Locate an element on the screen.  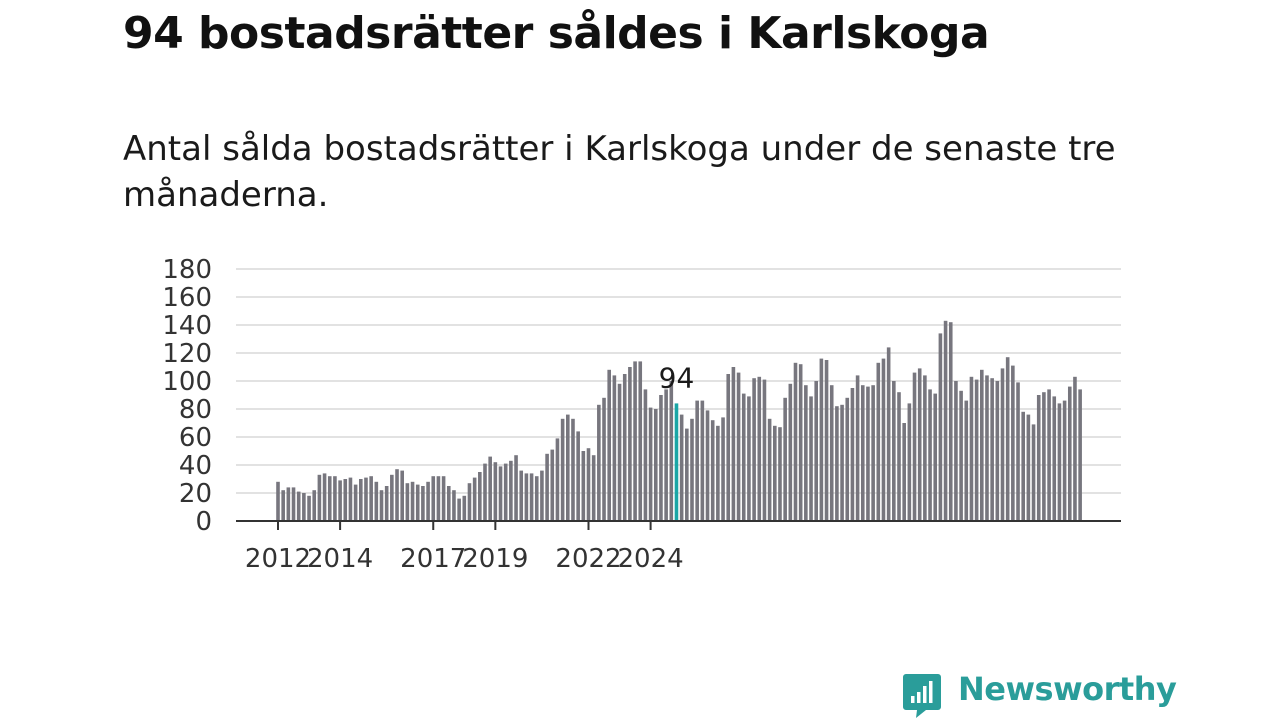
y-tick-label: 180 is located at coordinates (187, 270).